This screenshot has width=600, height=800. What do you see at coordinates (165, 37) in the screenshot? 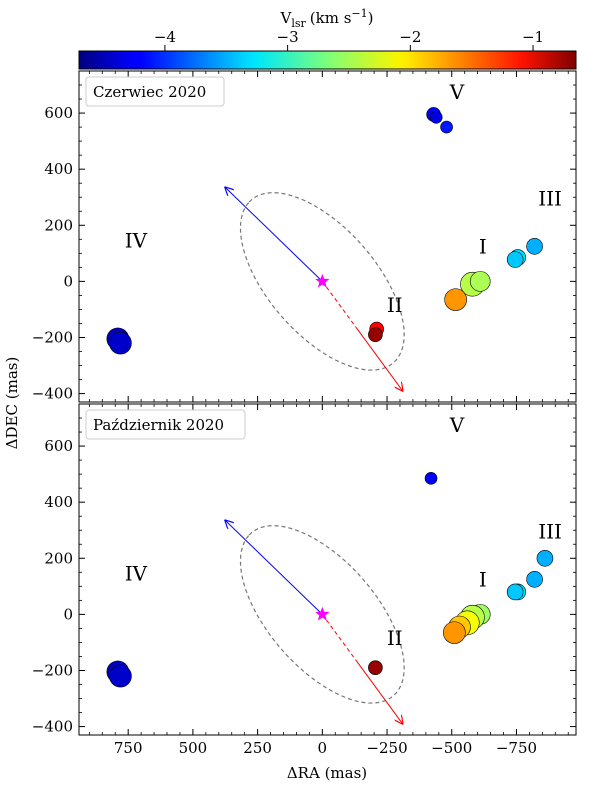
I see `colorbar-tick-label: −4` at bounding box center [165, 37].